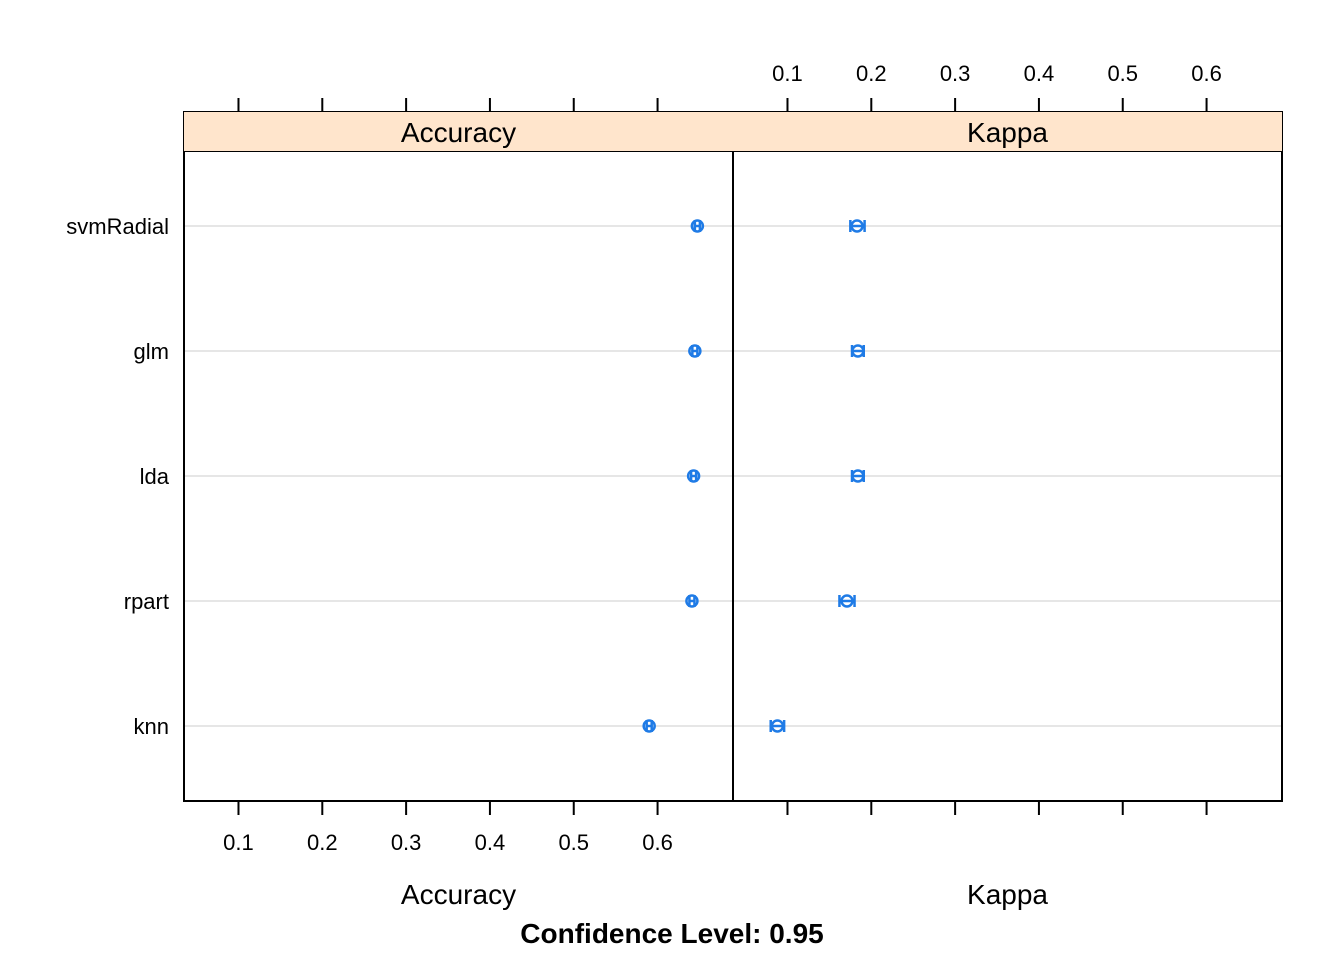 The image size is (1344, 960). I want to click on point-marker-accuracy-rpart, so click(692, 601).